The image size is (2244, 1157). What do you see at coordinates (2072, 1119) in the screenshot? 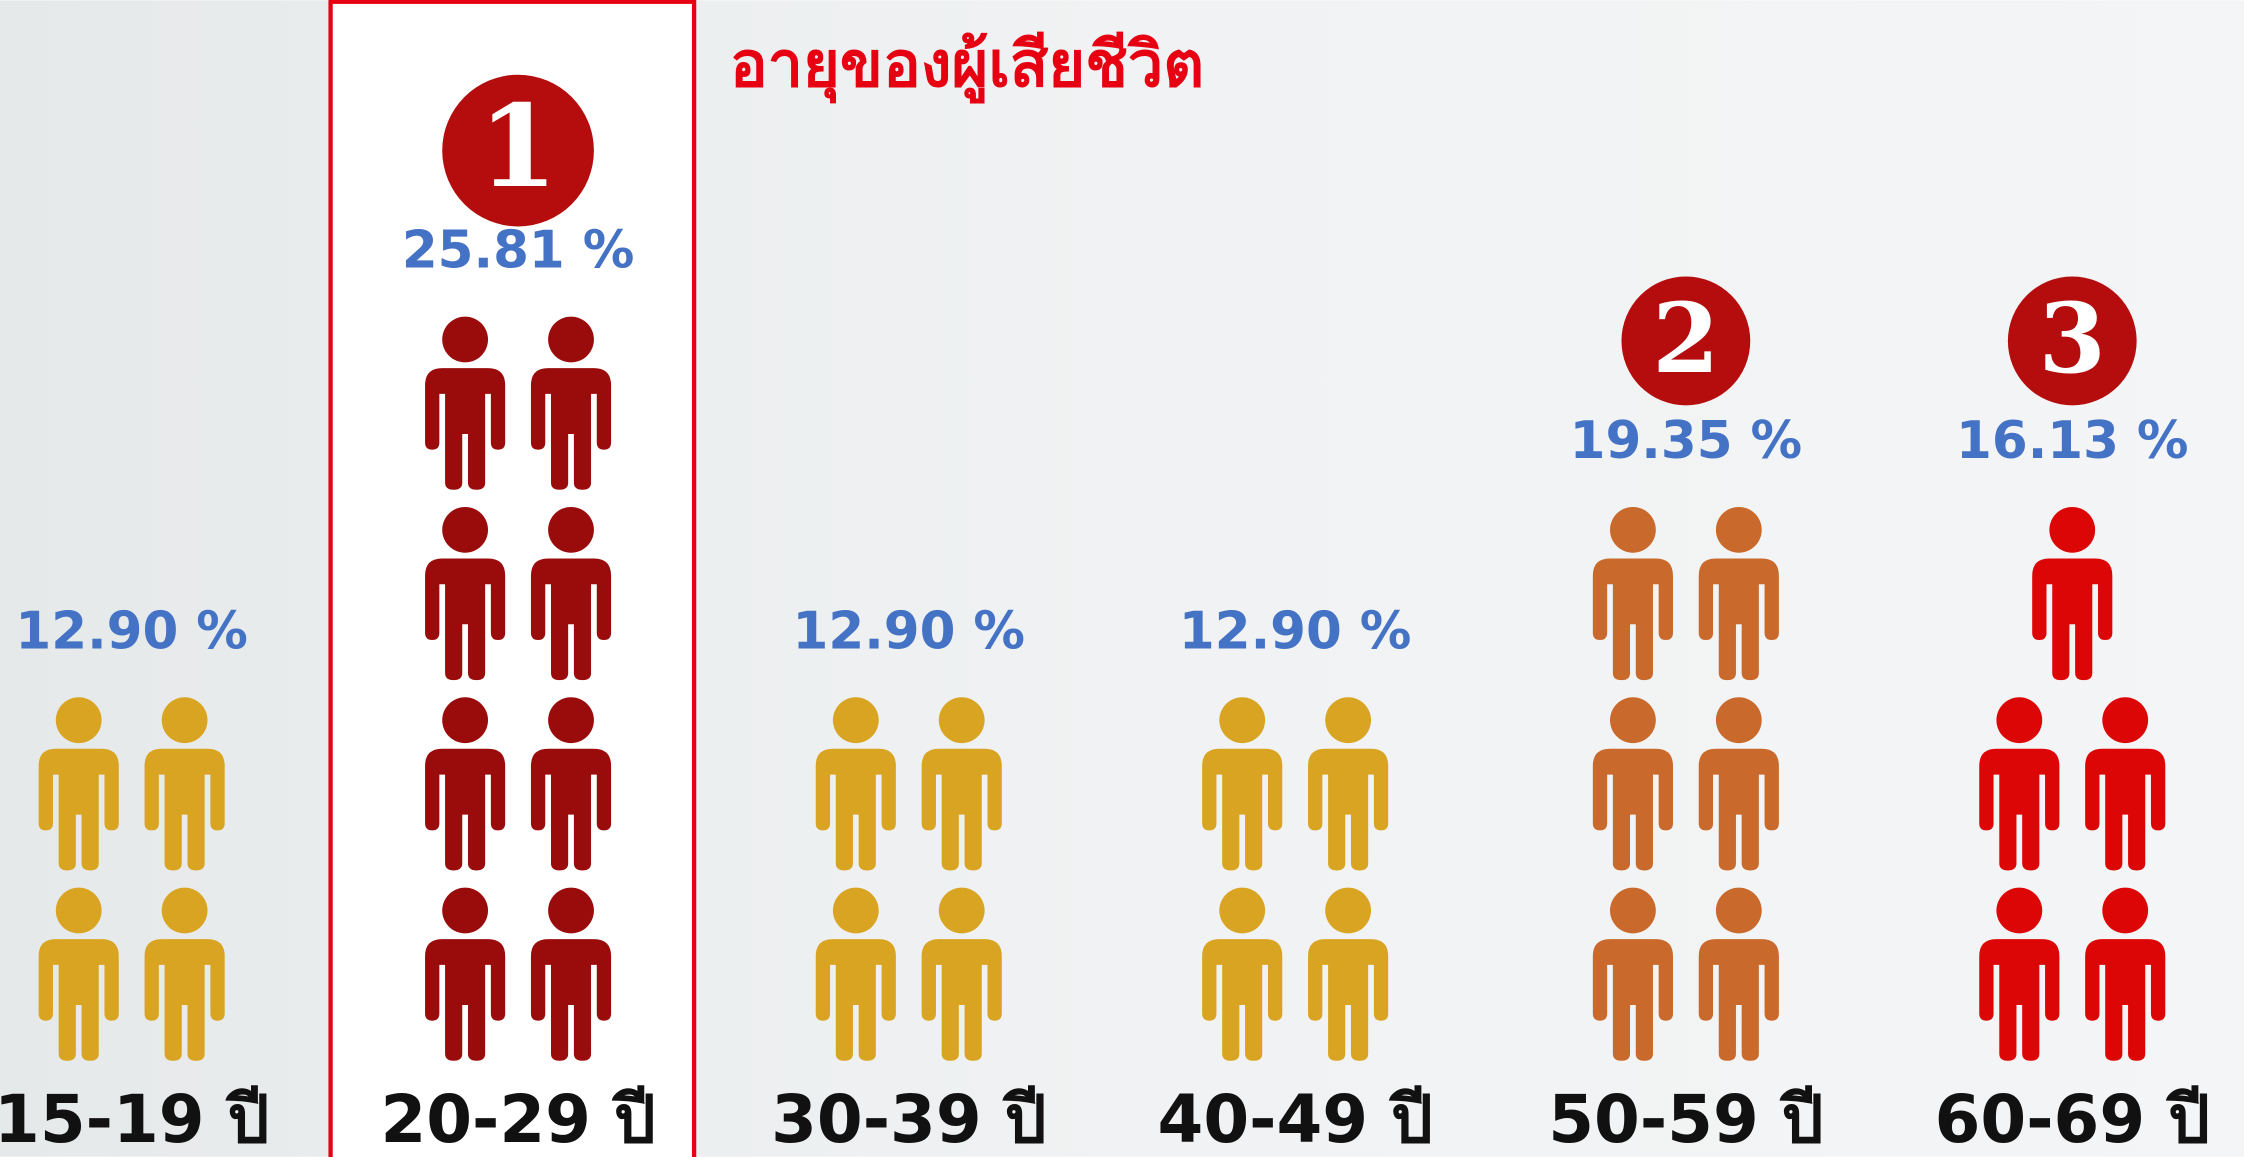
I see `category-label: 60-69 ปี` at bounding box center [2072, 1119].